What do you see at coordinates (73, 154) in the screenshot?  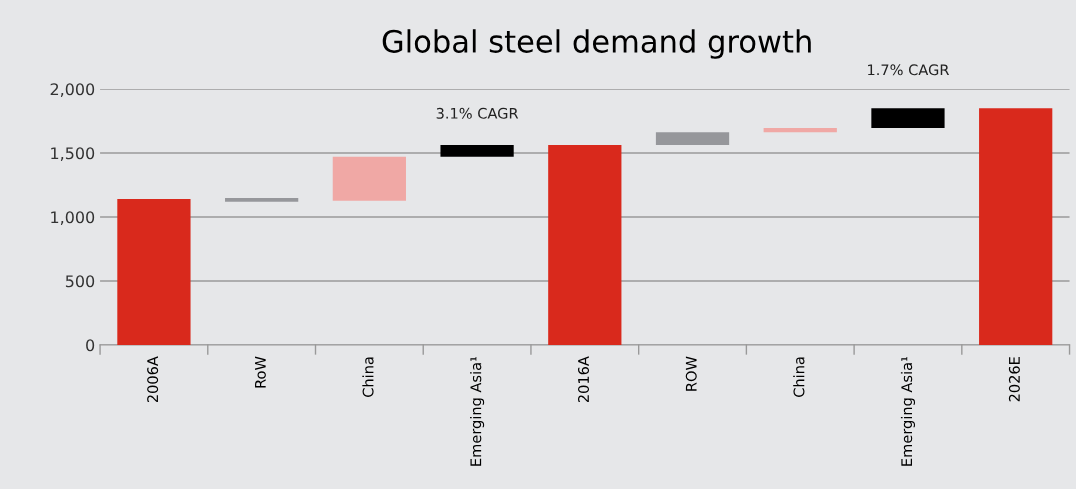 I see `y-tick-label: 1,500` at bounding box center [73, 154].